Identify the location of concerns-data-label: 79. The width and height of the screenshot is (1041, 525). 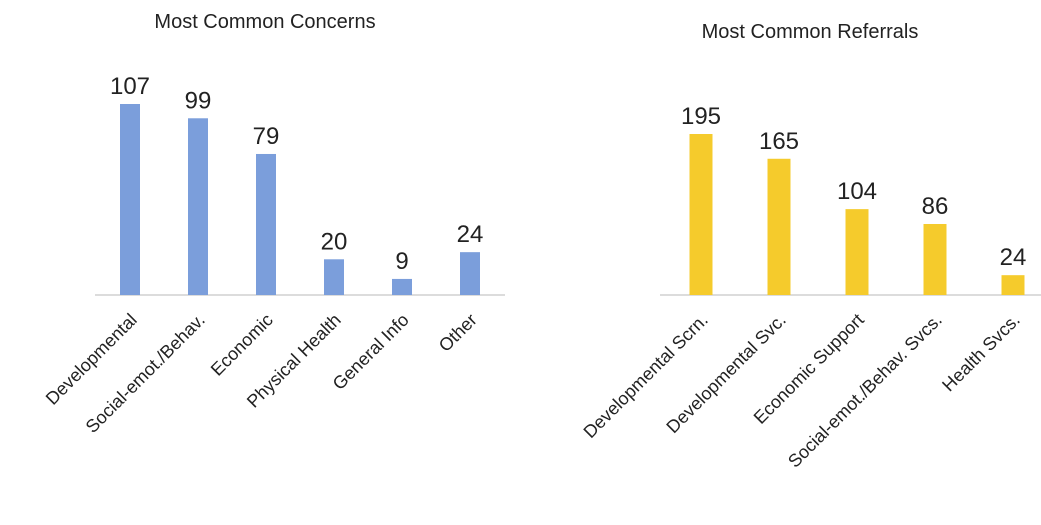
(266, 136).